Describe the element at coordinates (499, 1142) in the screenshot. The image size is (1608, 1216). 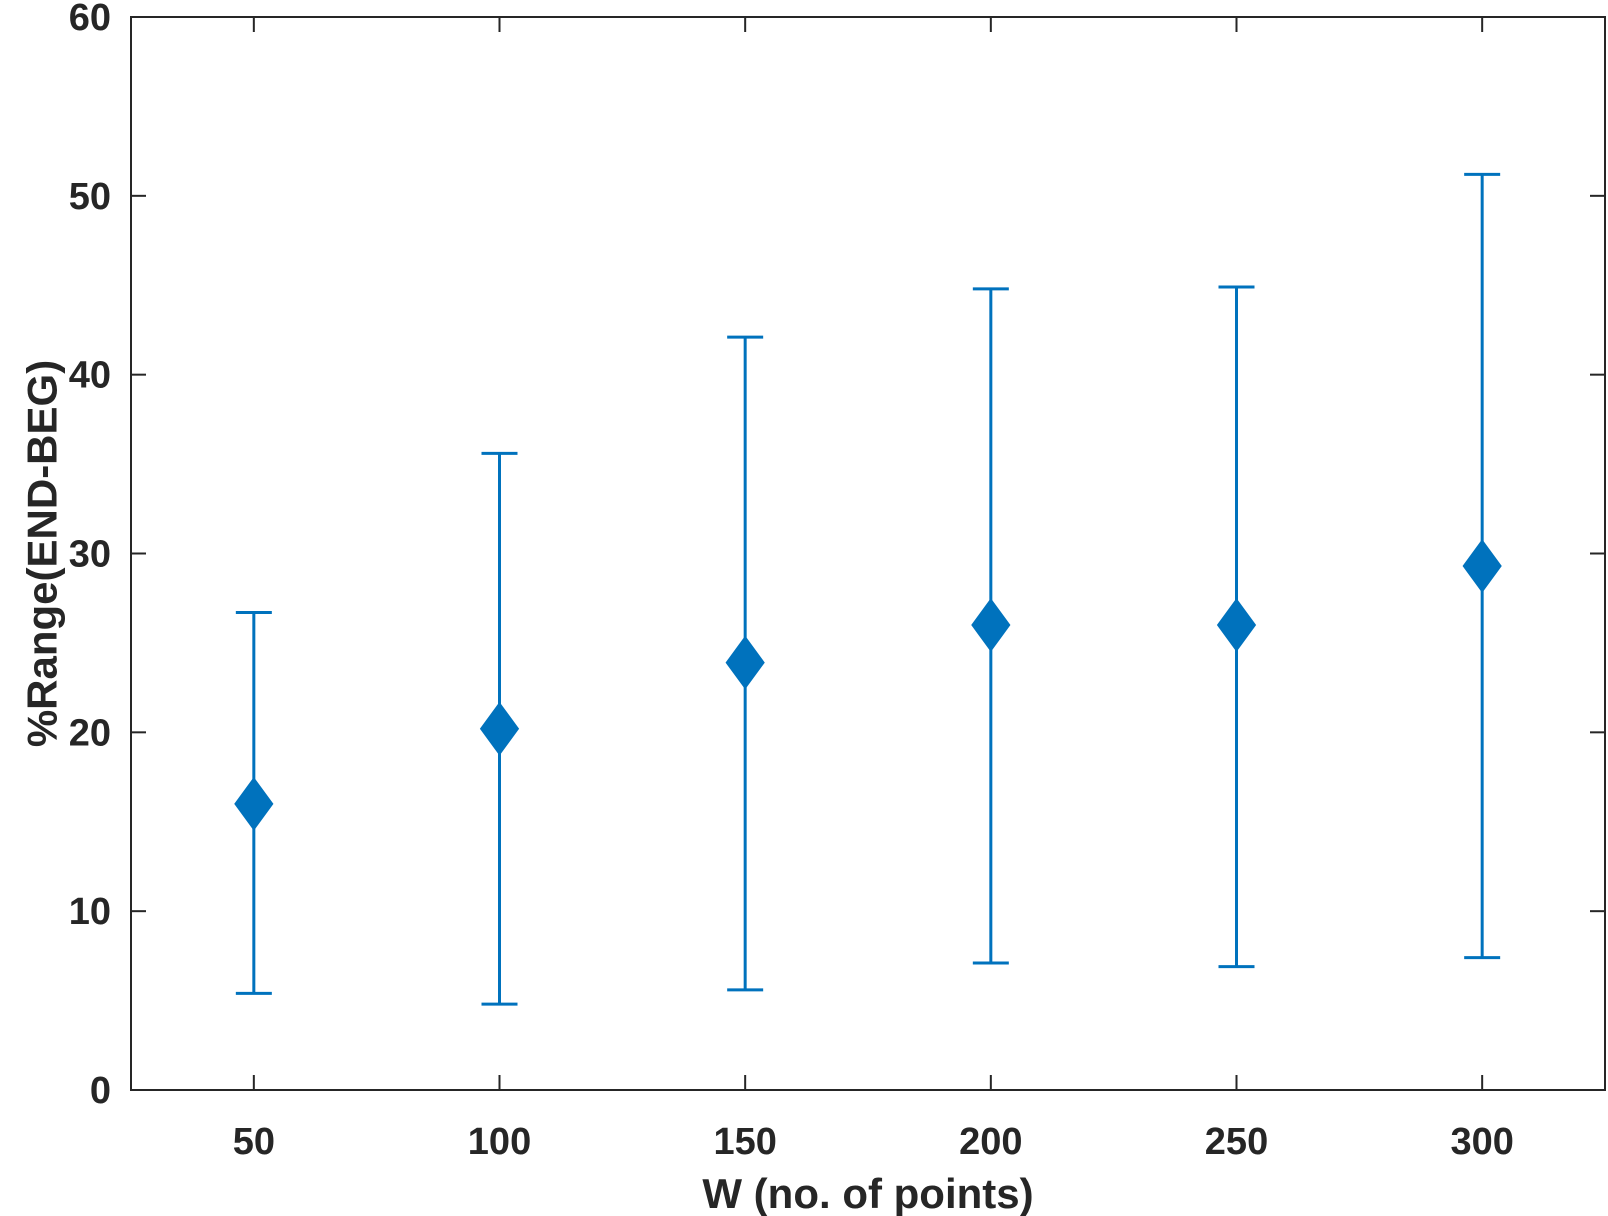
I see `x-tick-label: 100` at that location.